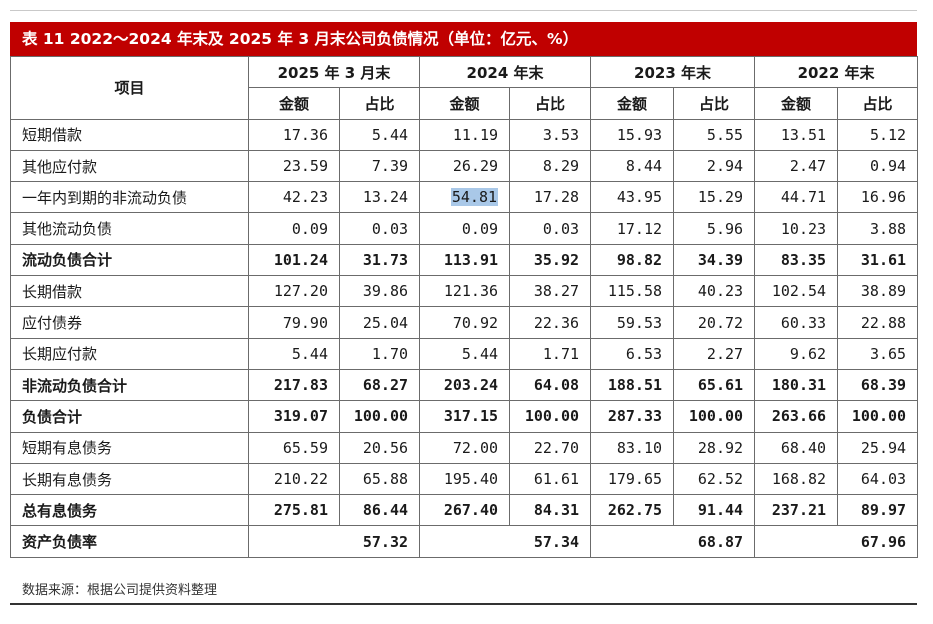 This screenshot has height=624, width=933. I want to click on value-cell: 35.92, so click(550, 260).